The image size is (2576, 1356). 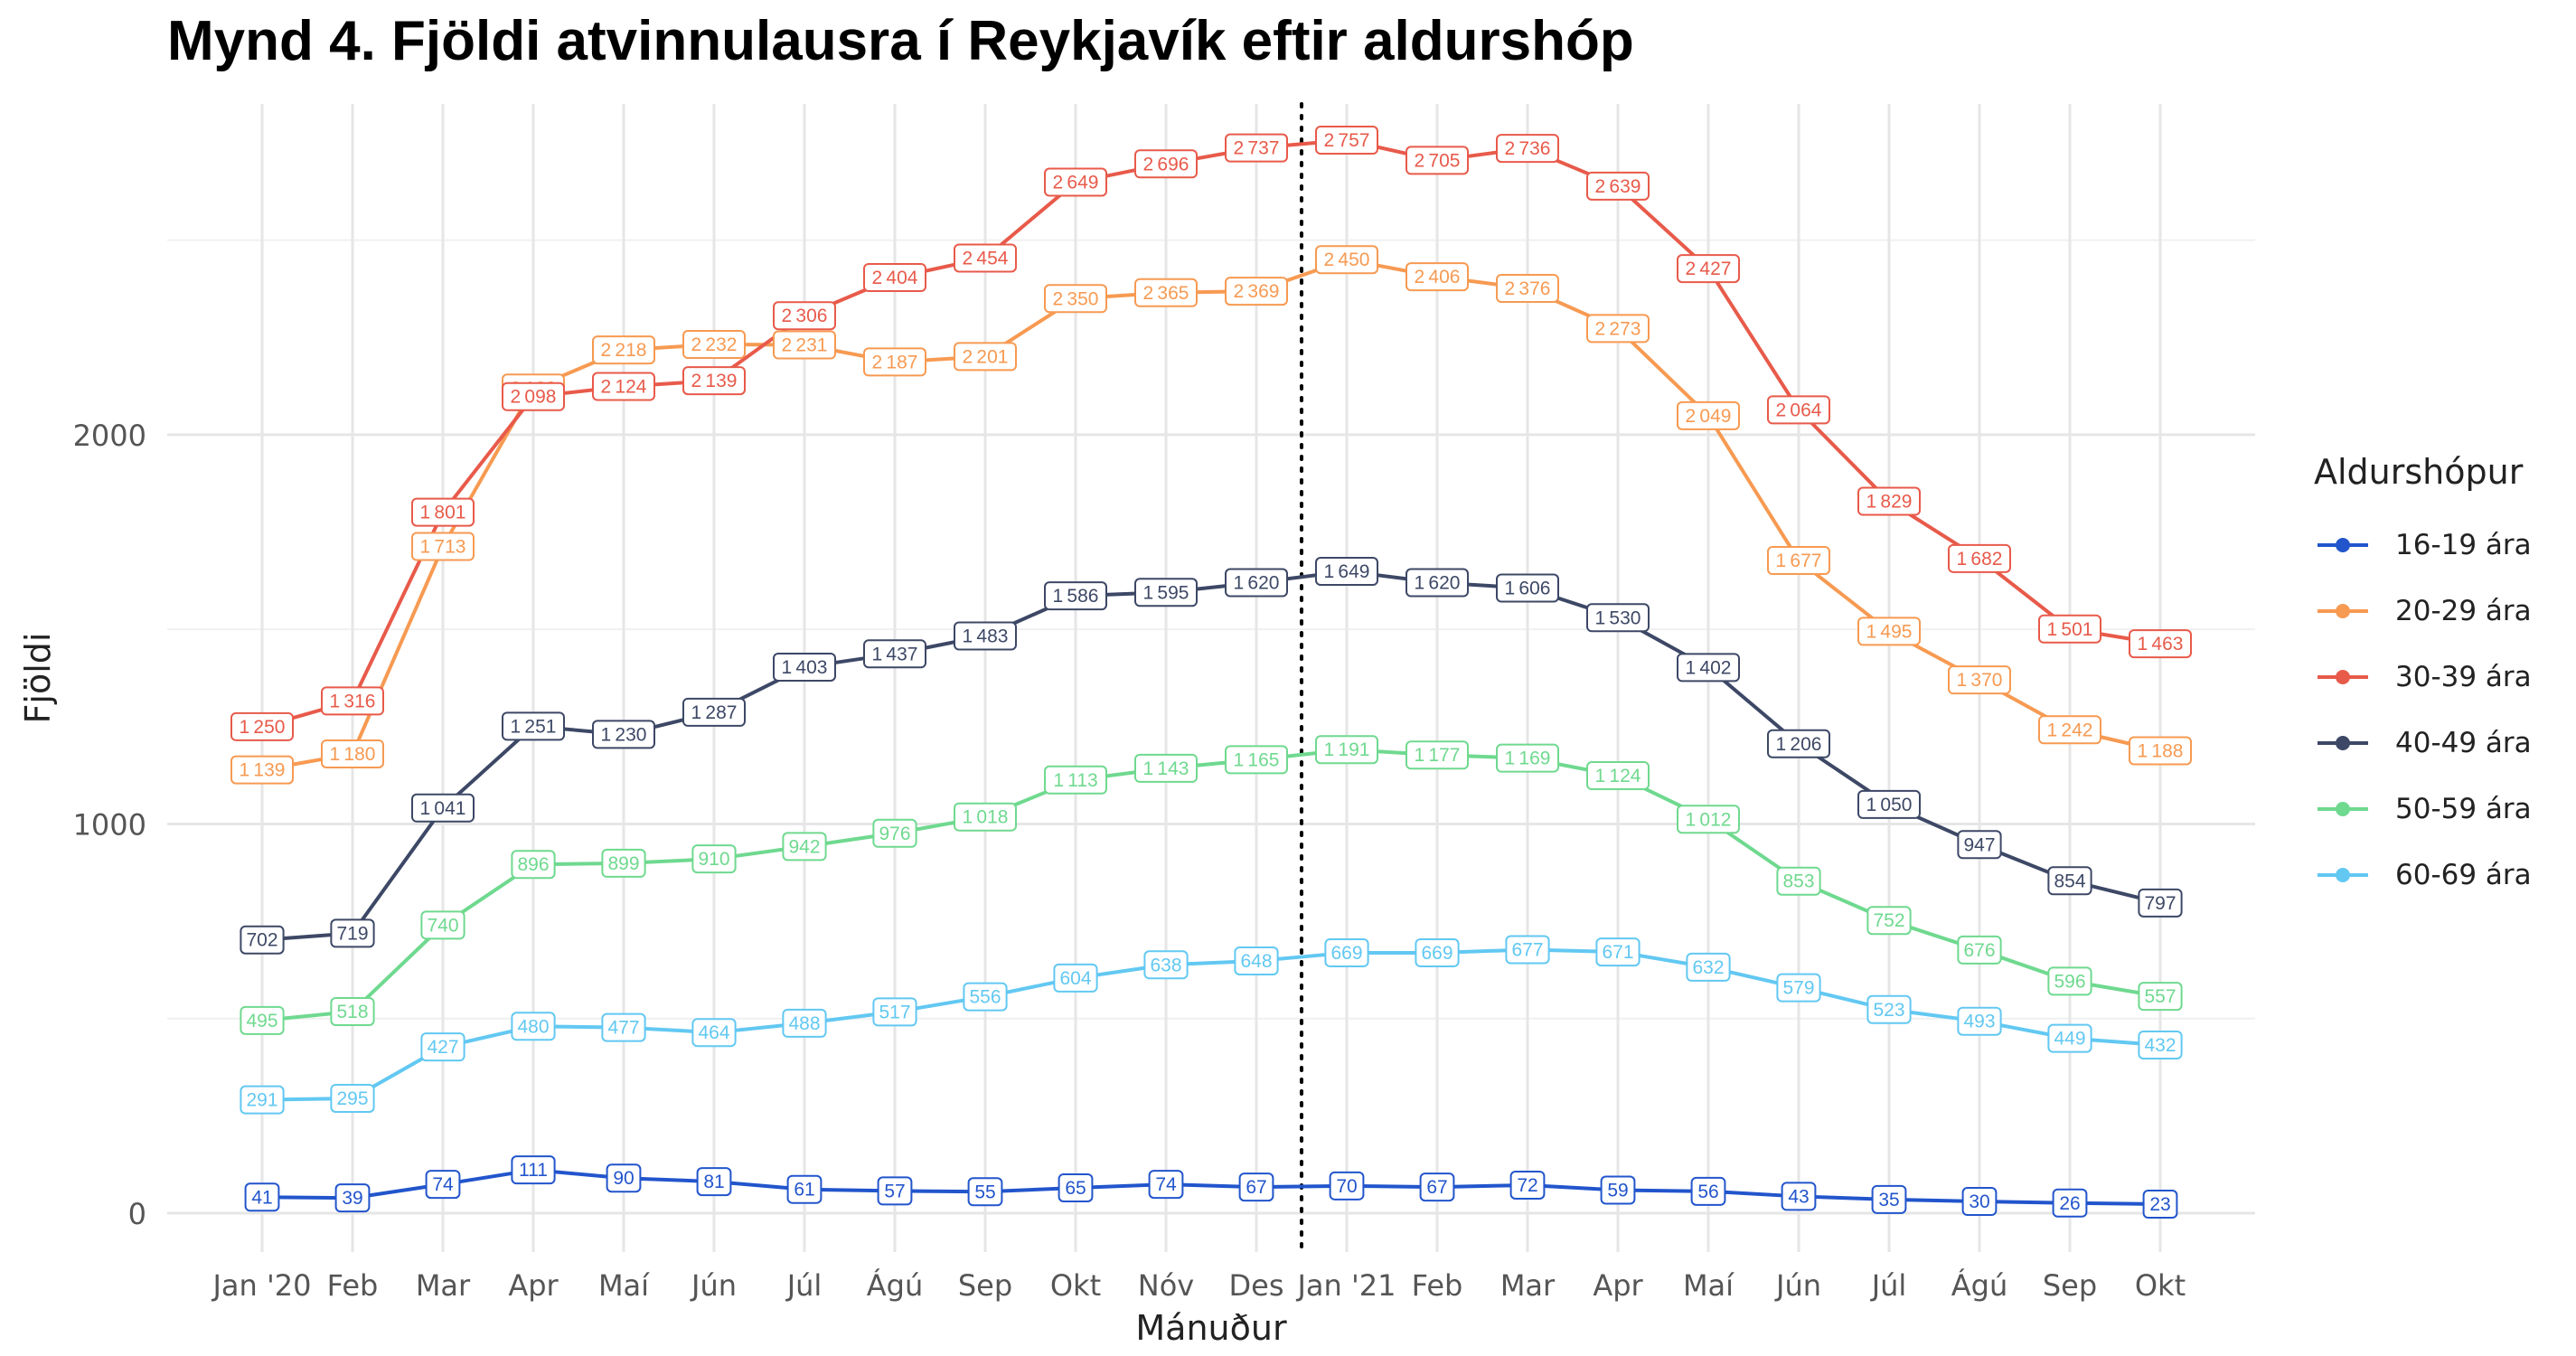 What do you see at coordinates (1980, 680) in the screenshot?
I see `data-label-text: 1 370` at bounding box center [1980, 680].